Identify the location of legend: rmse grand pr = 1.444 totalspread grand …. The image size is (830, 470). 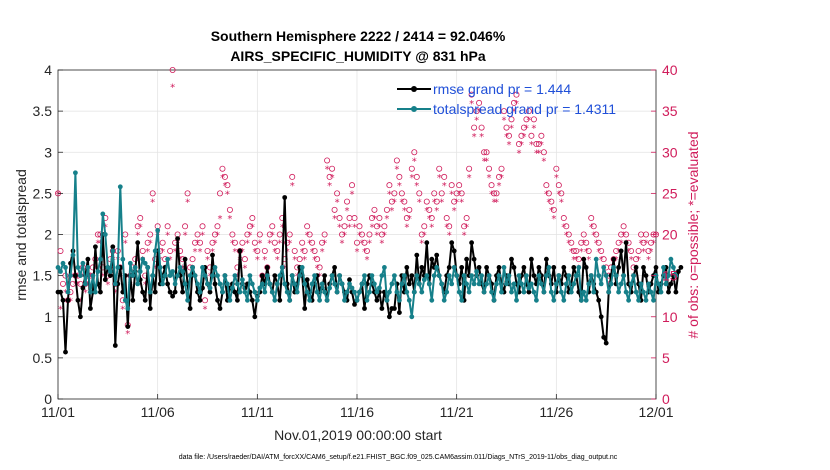
(506, 99).